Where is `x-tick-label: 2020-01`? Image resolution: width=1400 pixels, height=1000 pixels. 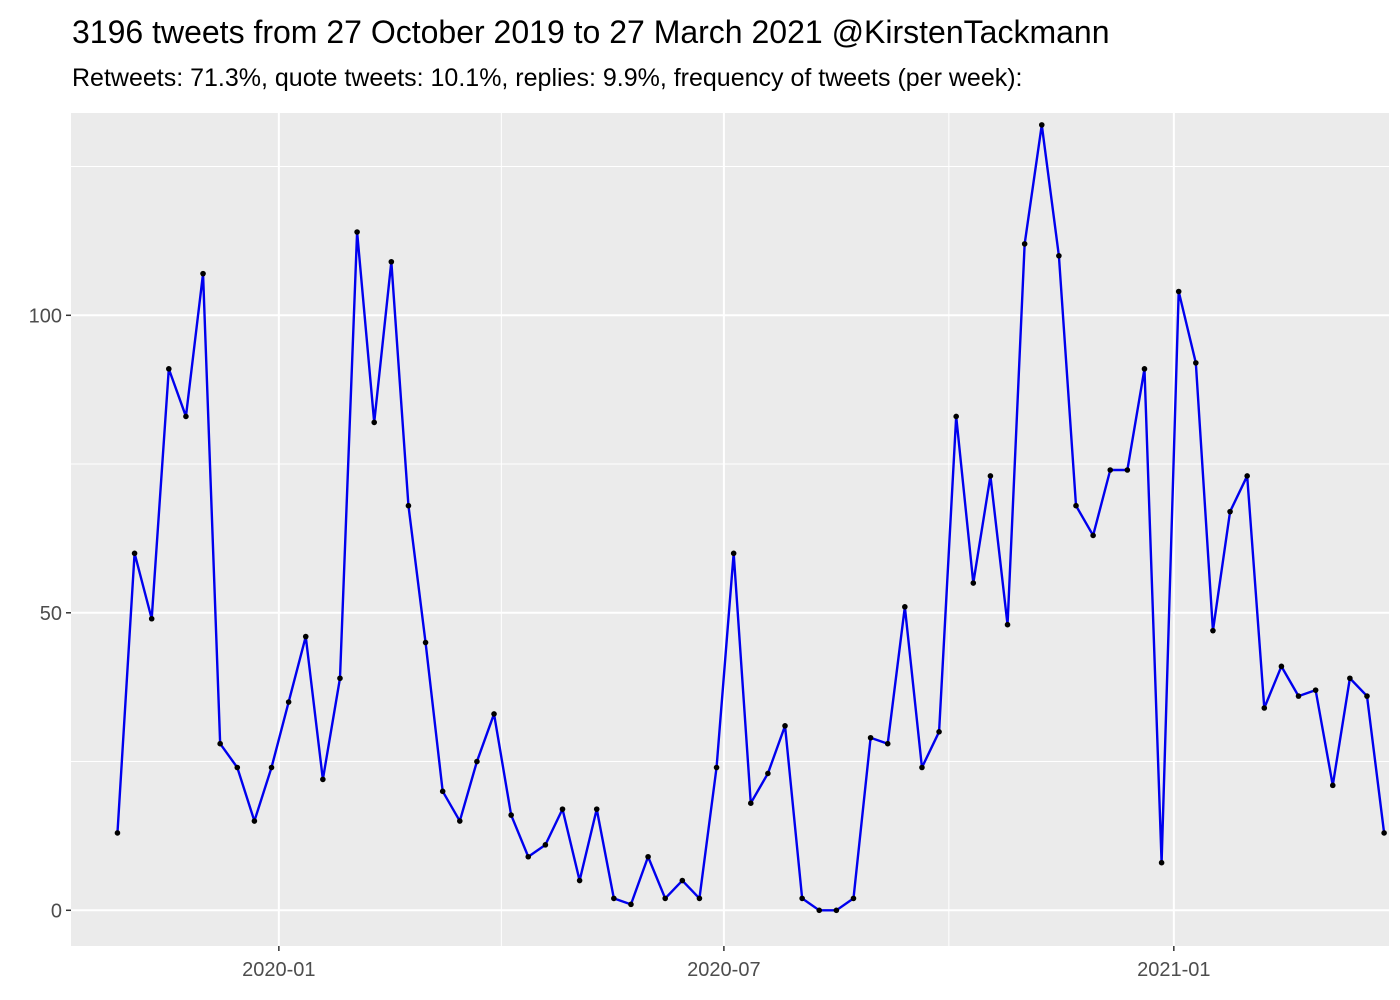 x-tick-label: 2020-01 is located at coordinates (278, 970).